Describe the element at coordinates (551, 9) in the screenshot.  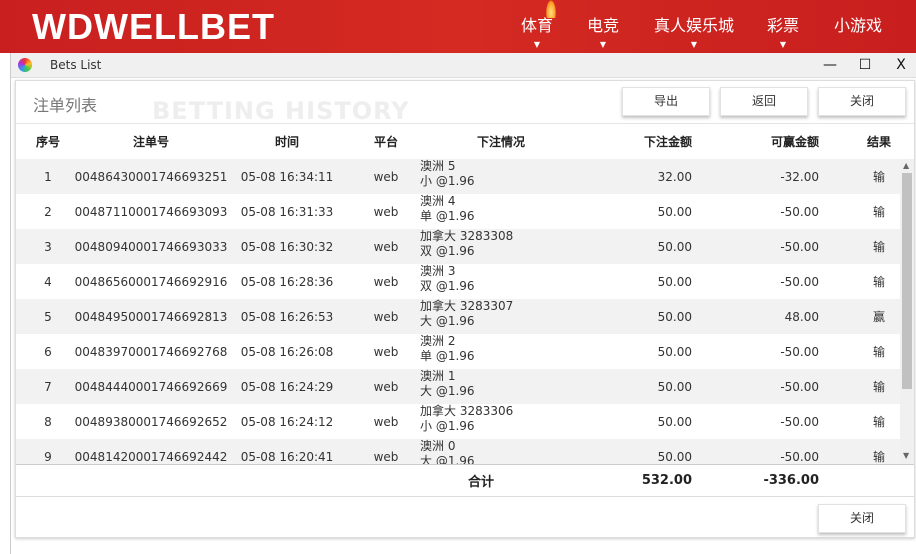
I see `hot-flame-icon` at that location.